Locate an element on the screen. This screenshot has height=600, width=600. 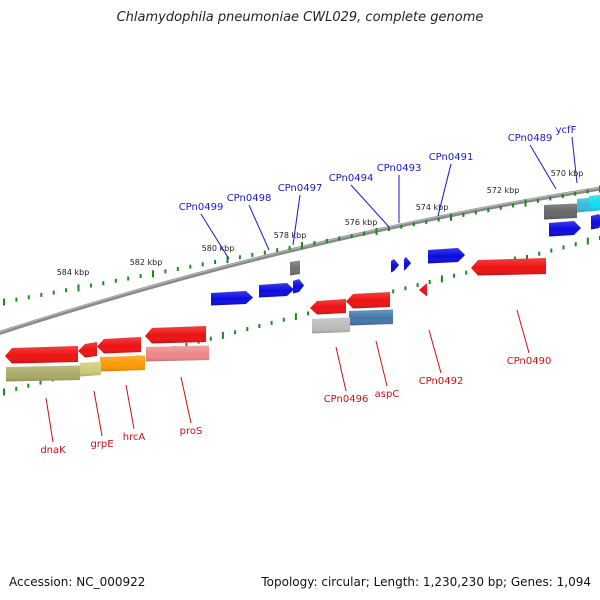
gene-ycff-cog-a is located at coordinates (584, 205).